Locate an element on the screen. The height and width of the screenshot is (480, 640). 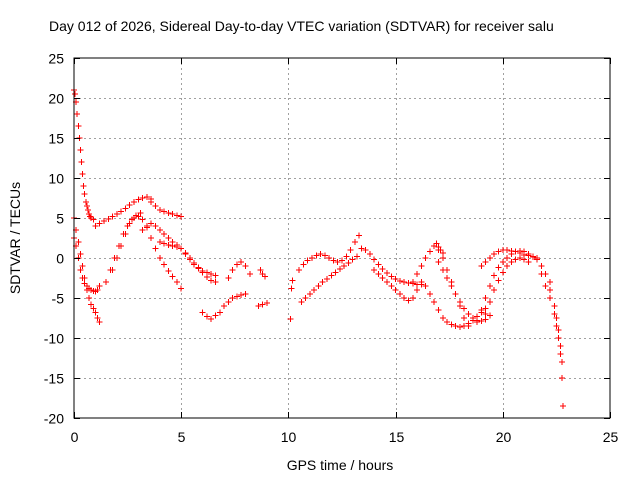
y-tick-label: 20 is located at coordinates (56, 99).